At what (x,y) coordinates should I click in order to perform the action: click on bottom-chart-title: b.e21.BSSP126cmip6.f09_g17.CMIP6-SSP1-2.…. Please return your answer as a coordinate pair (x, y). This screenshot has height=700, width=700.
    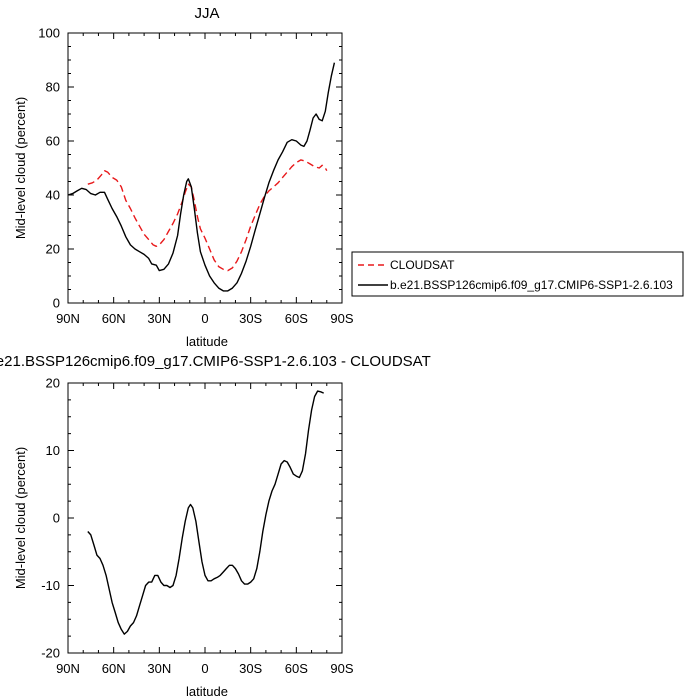
    Looking at the image, I should click on (215, 361).